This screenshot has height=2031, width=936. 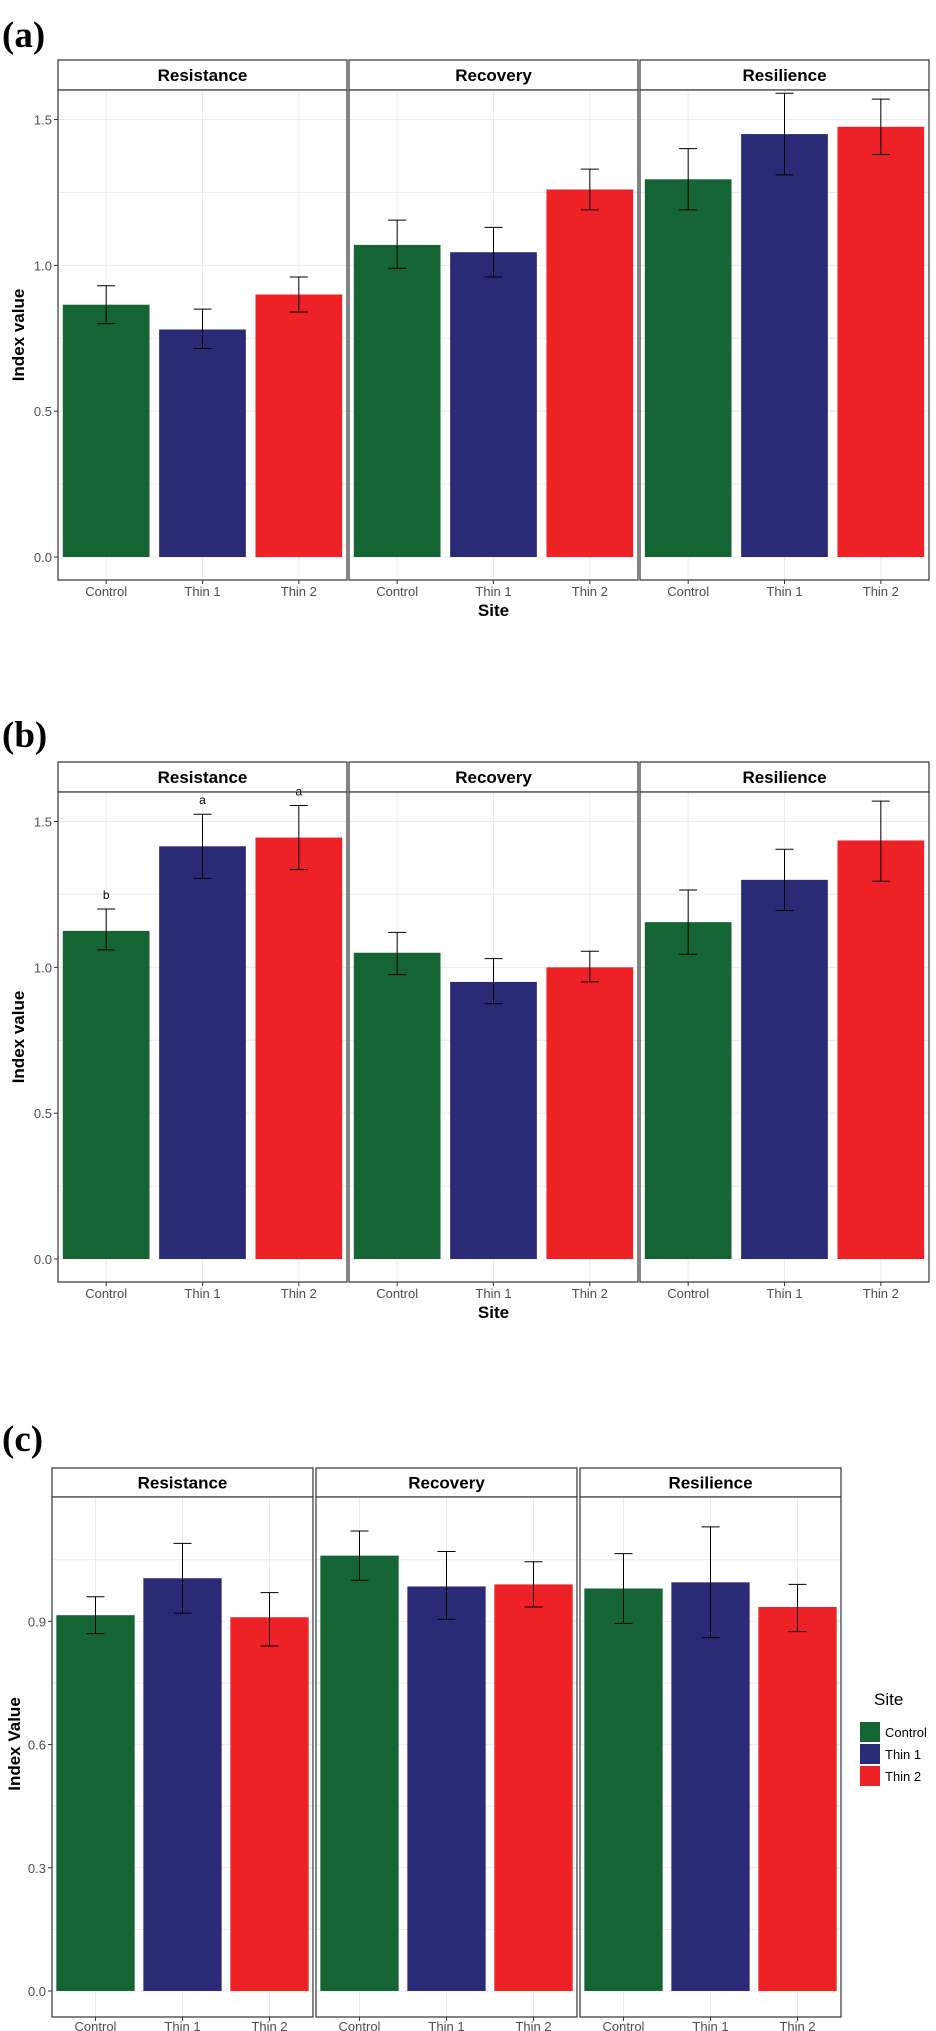 What do you see at coordinates (22, 1439) in the screenshot?
I see `panel-label: (c)` at bounding box center [22, 1439].